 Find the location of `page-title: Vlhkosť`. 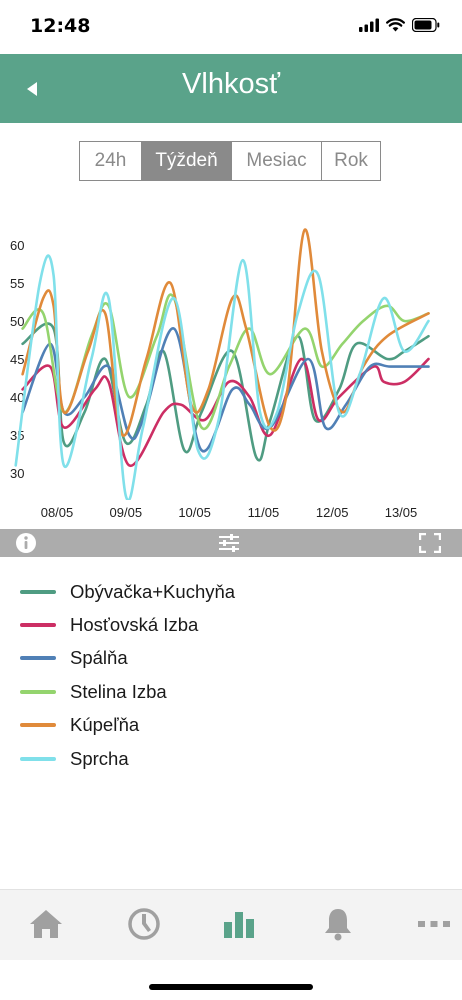

page-title: Vlhkosť is located at coordinates (231, 84).